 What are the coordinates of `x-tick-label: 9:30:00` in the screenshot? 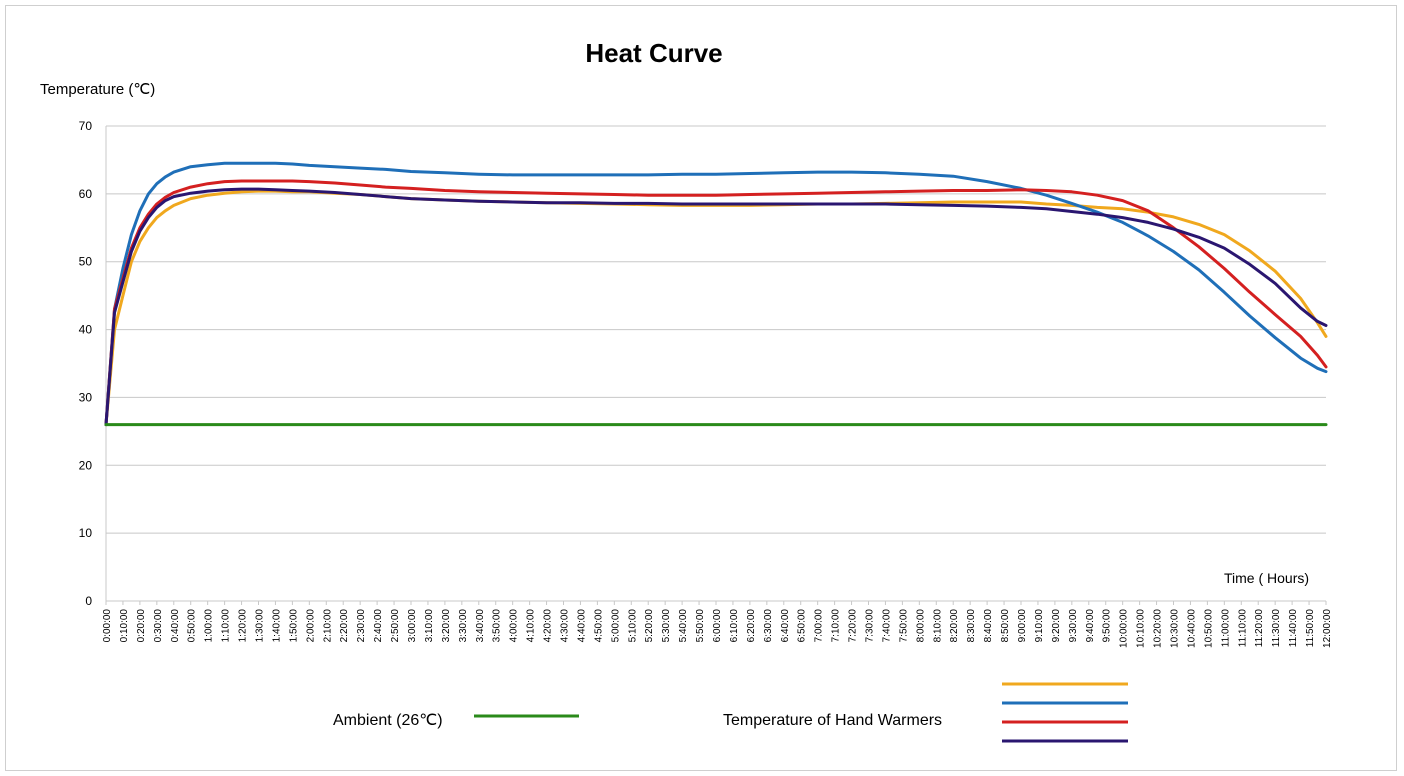 It's located at (1073, 626).